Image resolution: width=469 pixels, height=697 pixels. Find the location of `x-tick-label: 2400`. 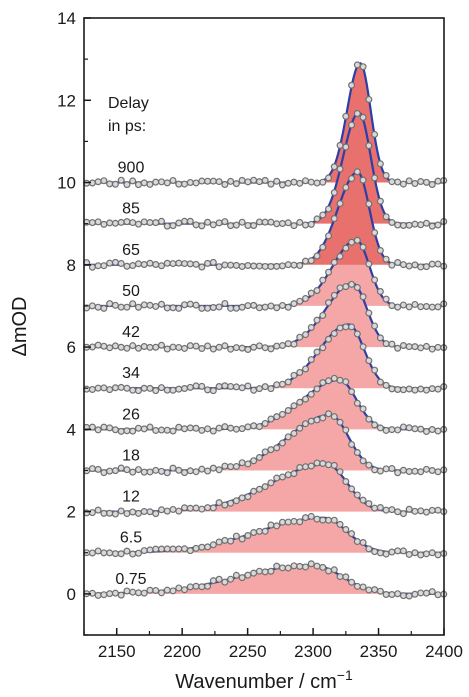

x-tick-label: 2400 is located at coordinates (444, 651).